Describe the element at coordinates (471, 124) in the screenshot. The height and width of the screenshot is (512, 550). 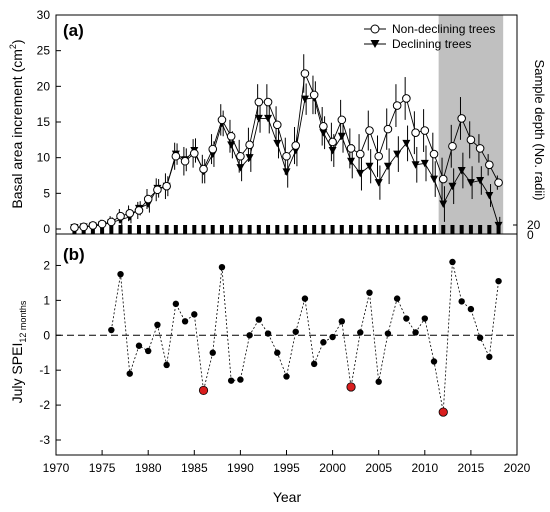
I see `panel-a-shaded-region` at that location.